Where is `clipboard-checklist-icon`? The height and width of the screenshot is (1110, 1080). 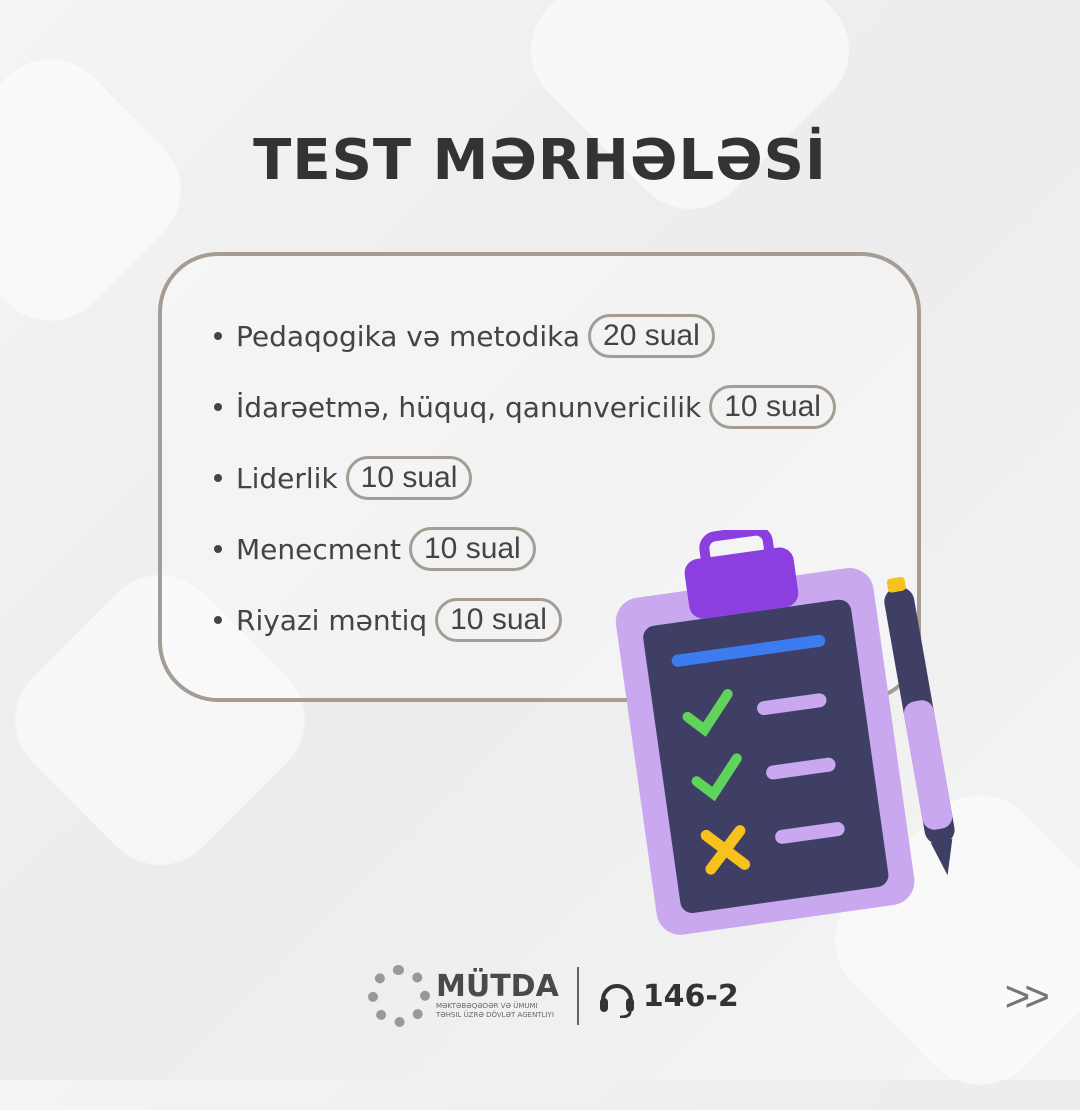 clipboard-checklist-icon is located at coordinates (785, 732).